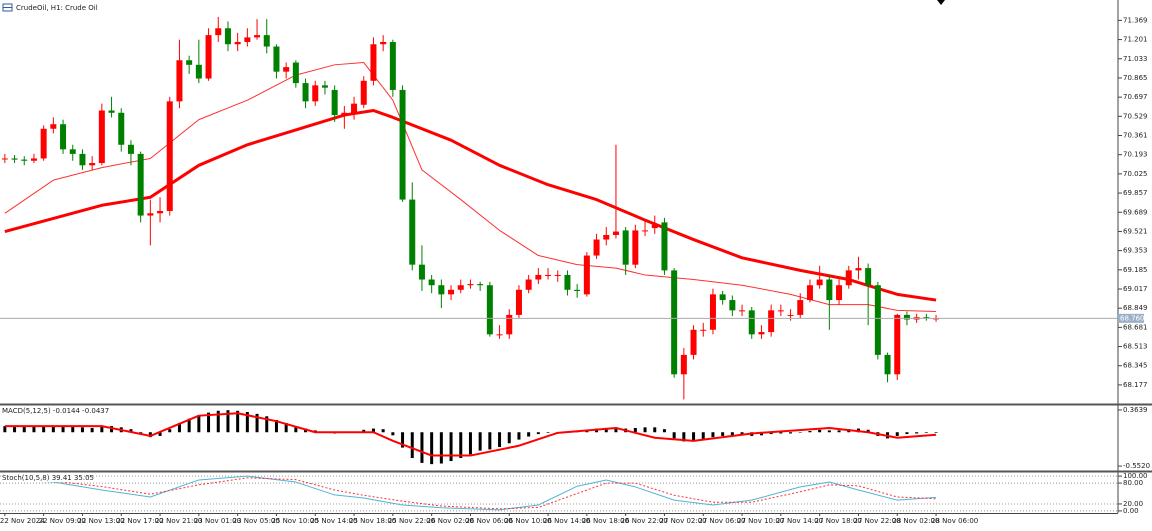 The width and height of the screenshot is (1152, 531). Describe the element at coordinates (217, 521) in the screenshot. I see `x-tick-label: 23 Nov 01:00` at that location.